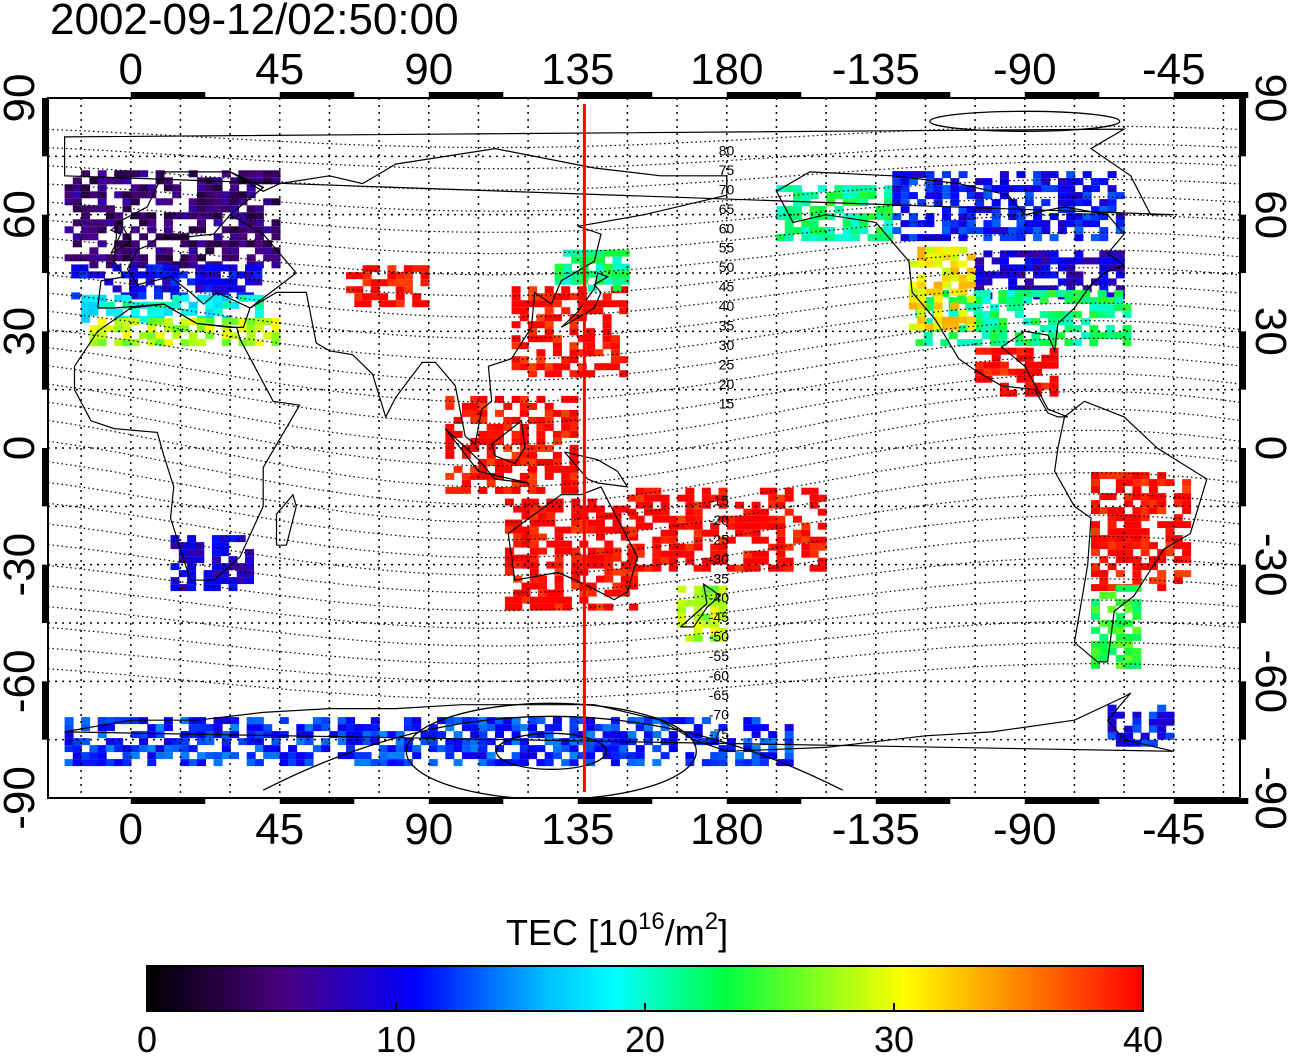 Image resolution: width=1292 pixels, height=1057 pixels. Describe the element at coordinates (650, 1030) in the screenshot. I see `colorbar-ticks: 0 10 20 30 40` at that location.